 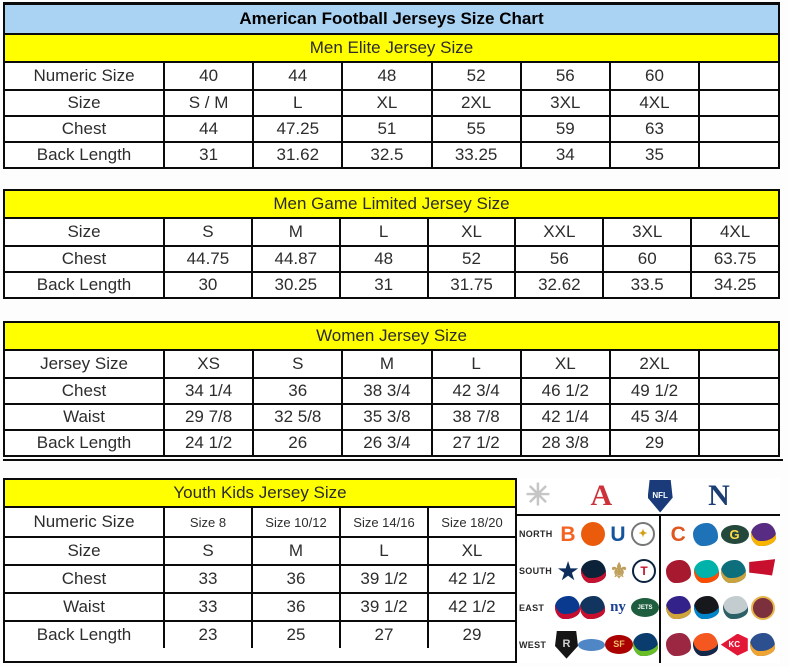 I want to click on division-row-west: WEST R SF KC, so click(x=648, y=644).